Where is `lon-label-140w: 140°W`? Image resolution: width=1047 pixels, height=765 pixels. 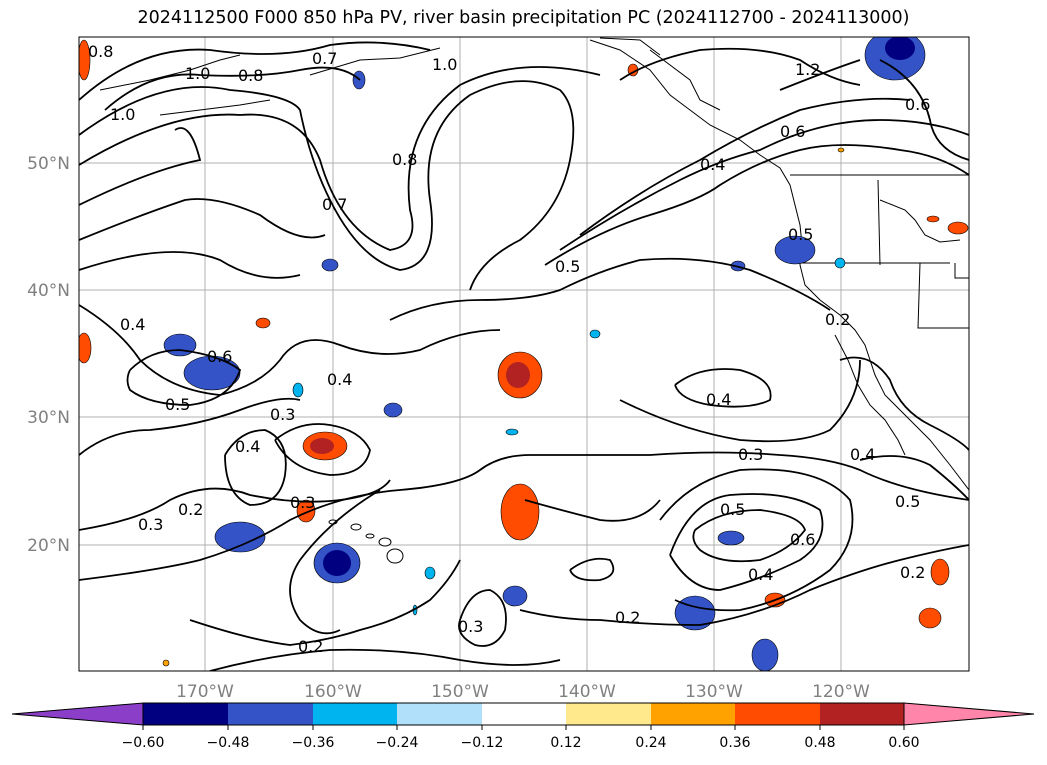 lon-label-140w: 140°W is located at coordinates (587, 692).